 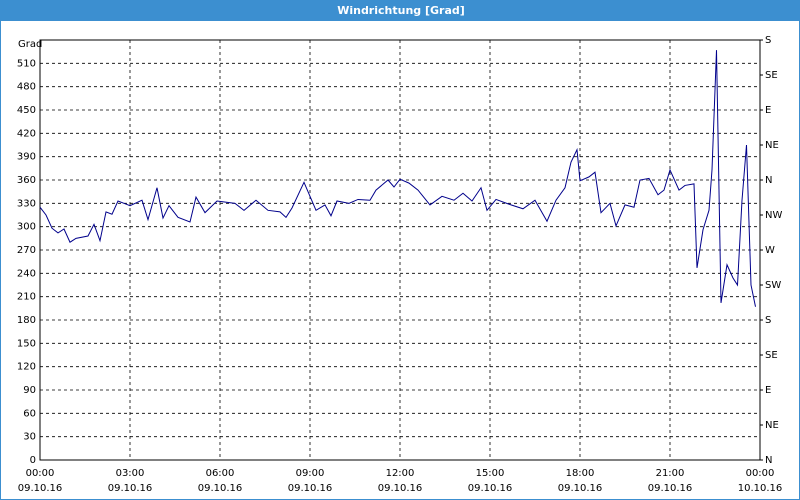 What do you see at coordinates (773, 215) in the screenshot?
I see `y2-tick-label: NW` at bounding box center [773, 215].